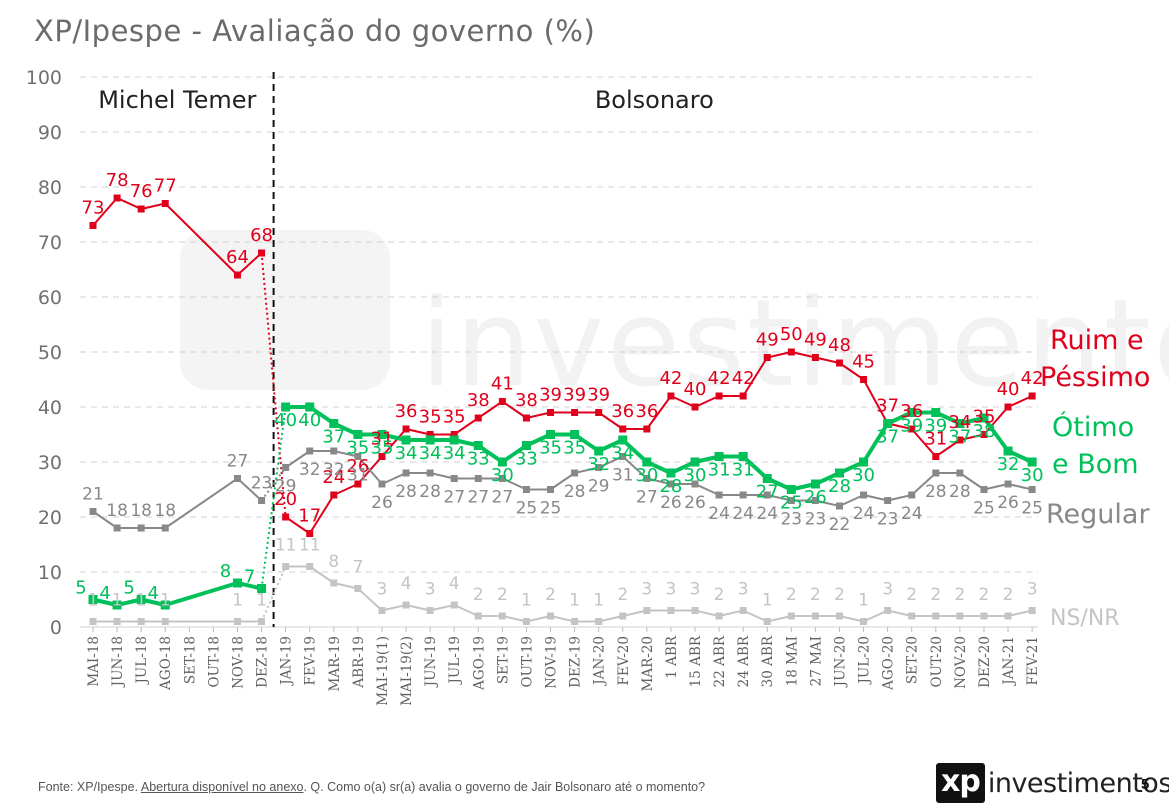  I want to click on annex-link: Abertura disponível no anexo, so click(222, 787).